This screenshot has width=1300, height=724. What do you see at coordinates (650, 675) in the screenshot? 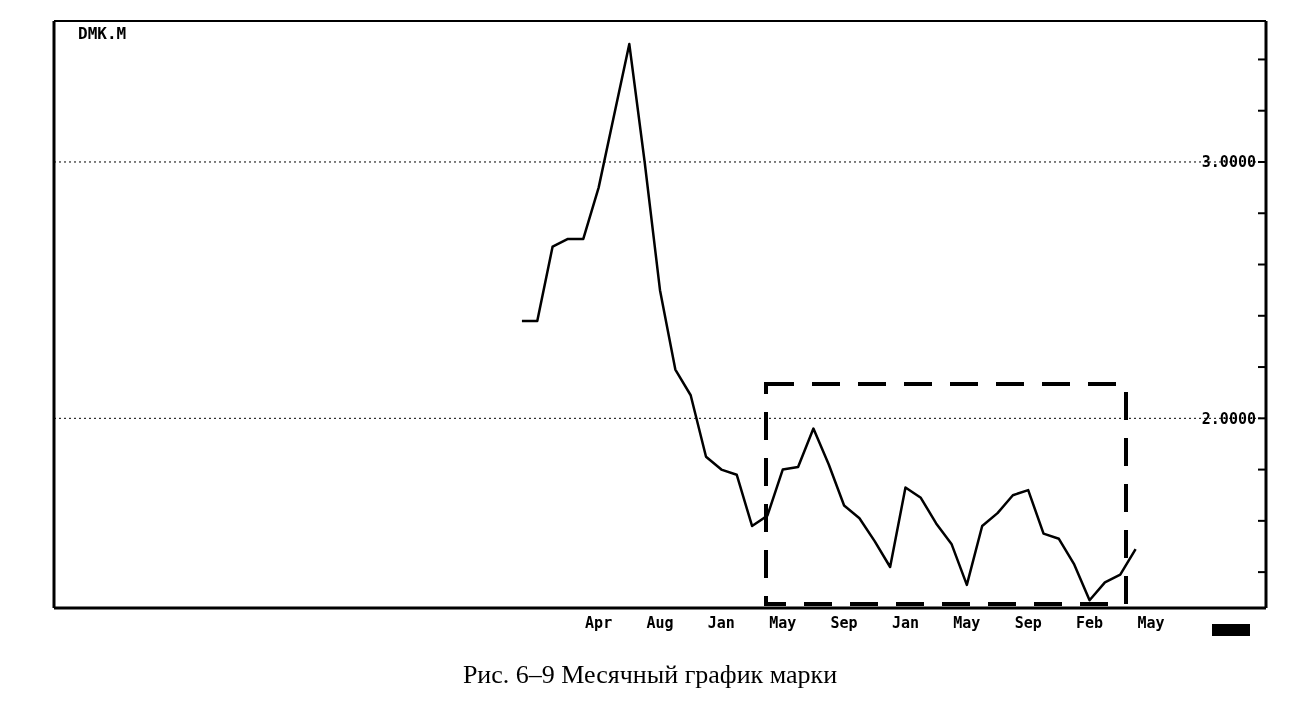
I see `text: Рис. 6–9 Месячный график марки` at bounding box center [650, 675].